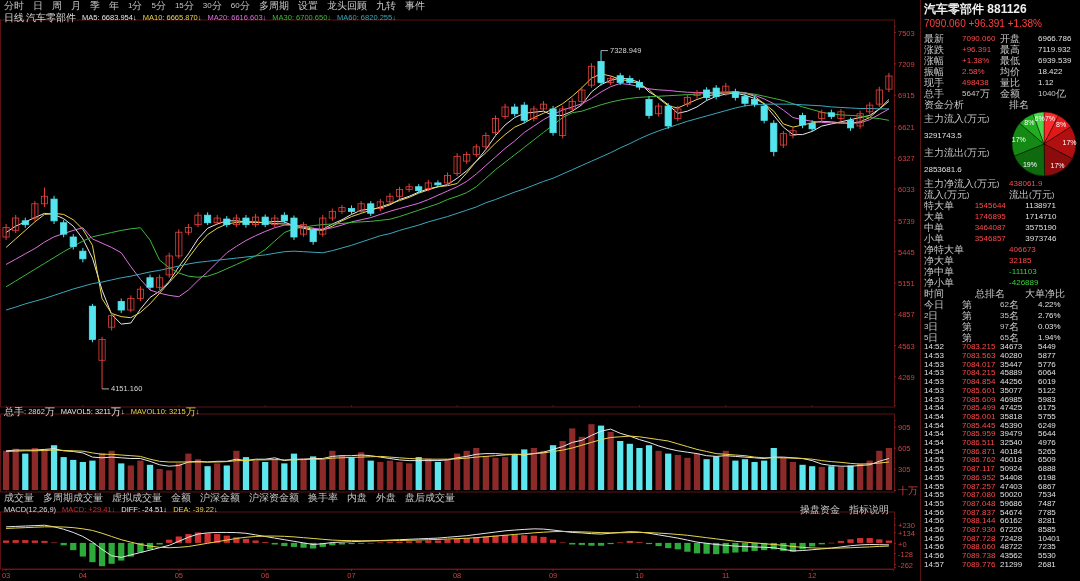 Image resolution: width=1080 pixels, height=581 pixels. What do you see at coordinates (990, 504) in the screenshot?
I see `text: 14:55 7087.048 59686 7487` at bounding box center [990, 504].